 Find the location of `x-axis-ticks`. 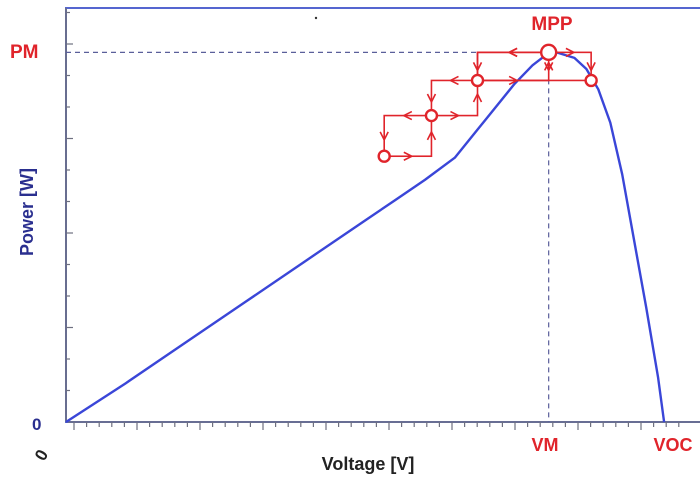

x-axis-ticks is located at coordinates (376, 426).